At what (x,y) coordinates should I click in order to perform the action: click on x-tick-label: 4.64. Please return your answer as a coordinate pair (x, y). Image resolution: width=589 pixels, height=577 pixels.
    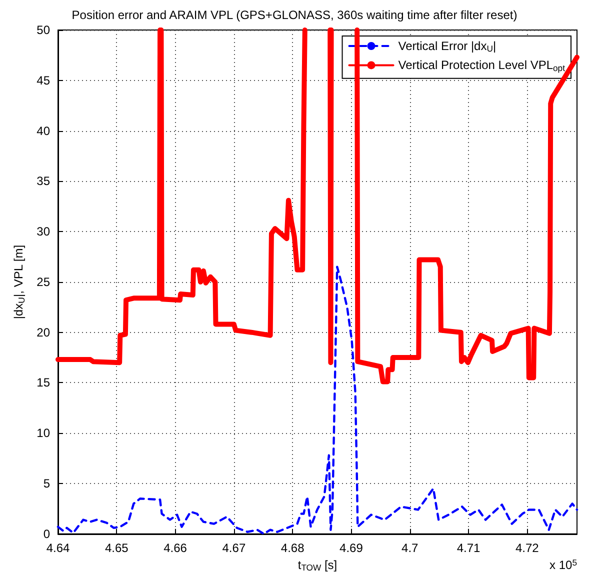
    Looking at the image, I should click on (58, 547).